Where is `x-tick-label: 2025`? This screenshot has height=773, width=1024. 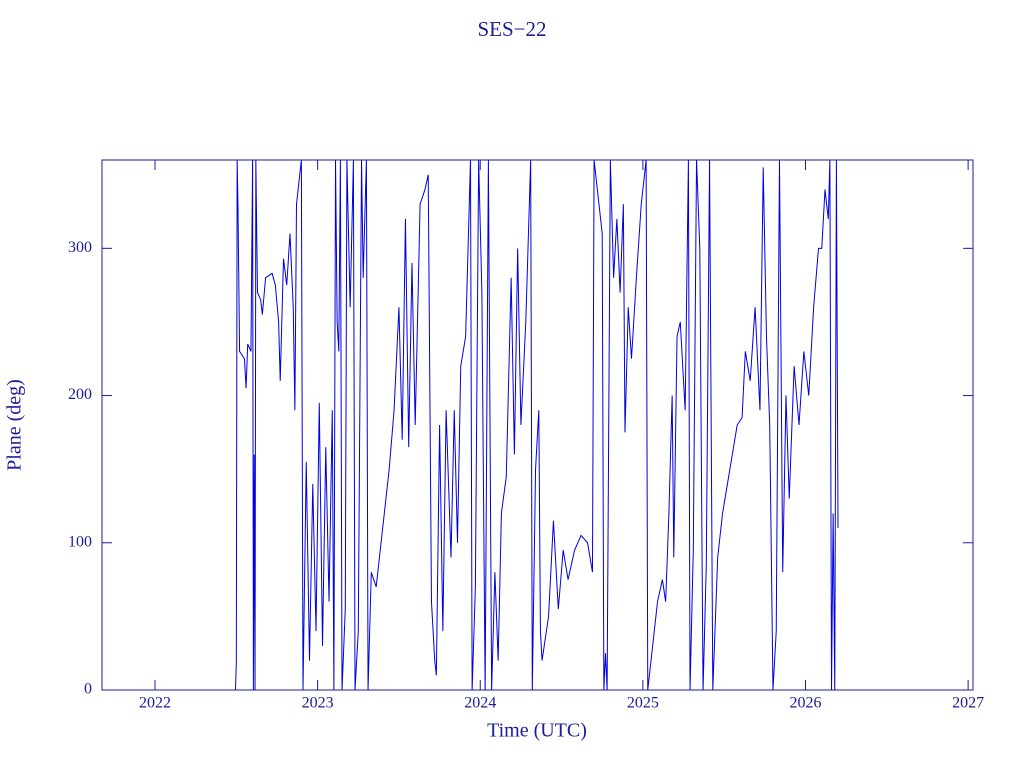 x-tick-label: 2025 is located at coordinates (643, 703).